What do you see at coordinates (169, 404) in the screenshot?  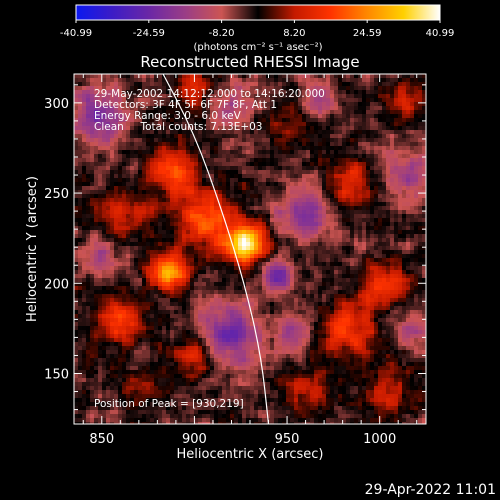 I see `annotation-peak-position: Position of Peak = [930,219]` at bounding box center [169, 404].